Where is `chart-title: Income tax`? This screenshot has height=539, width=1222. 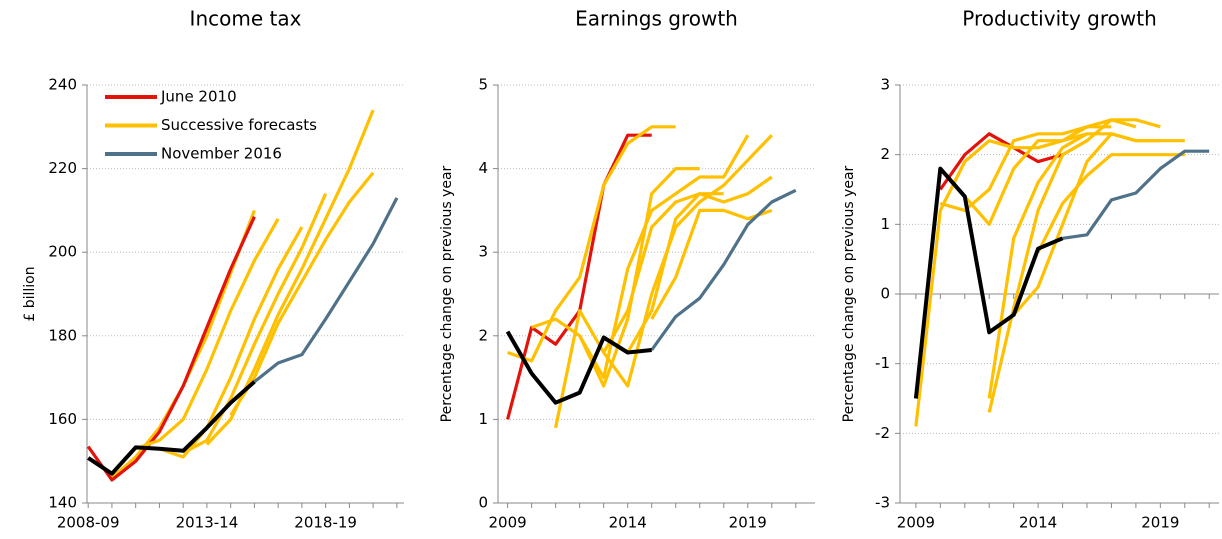 chart-title: Income tax is located at coordinates (246, 19).